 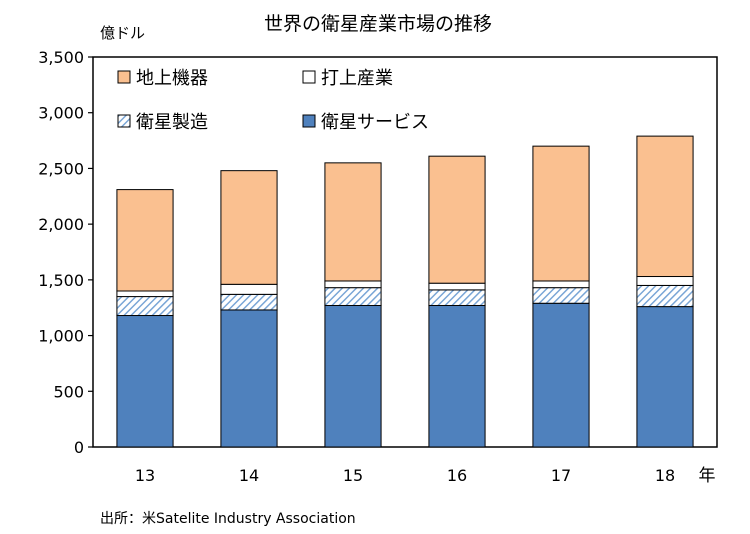 I want to click on legend-label: 衛星サービス, so click(x=375, y=122).